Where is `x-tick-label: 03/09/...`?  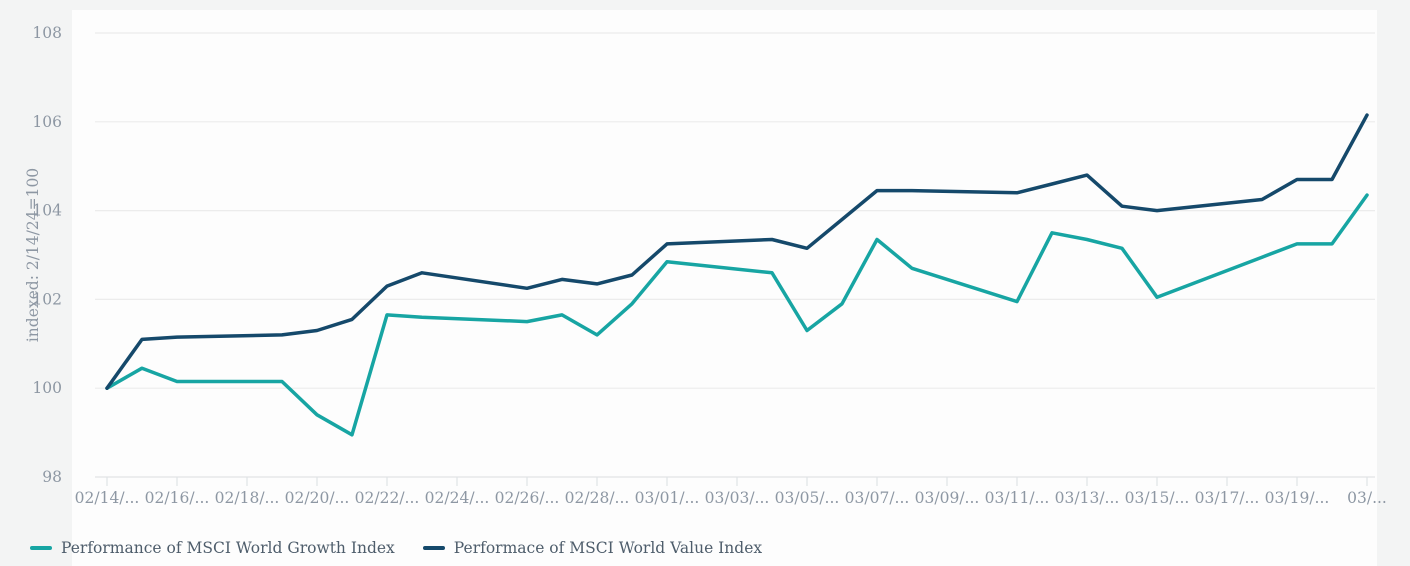 x-tick-label: 03/09/... is located at coordinates (947, 498).